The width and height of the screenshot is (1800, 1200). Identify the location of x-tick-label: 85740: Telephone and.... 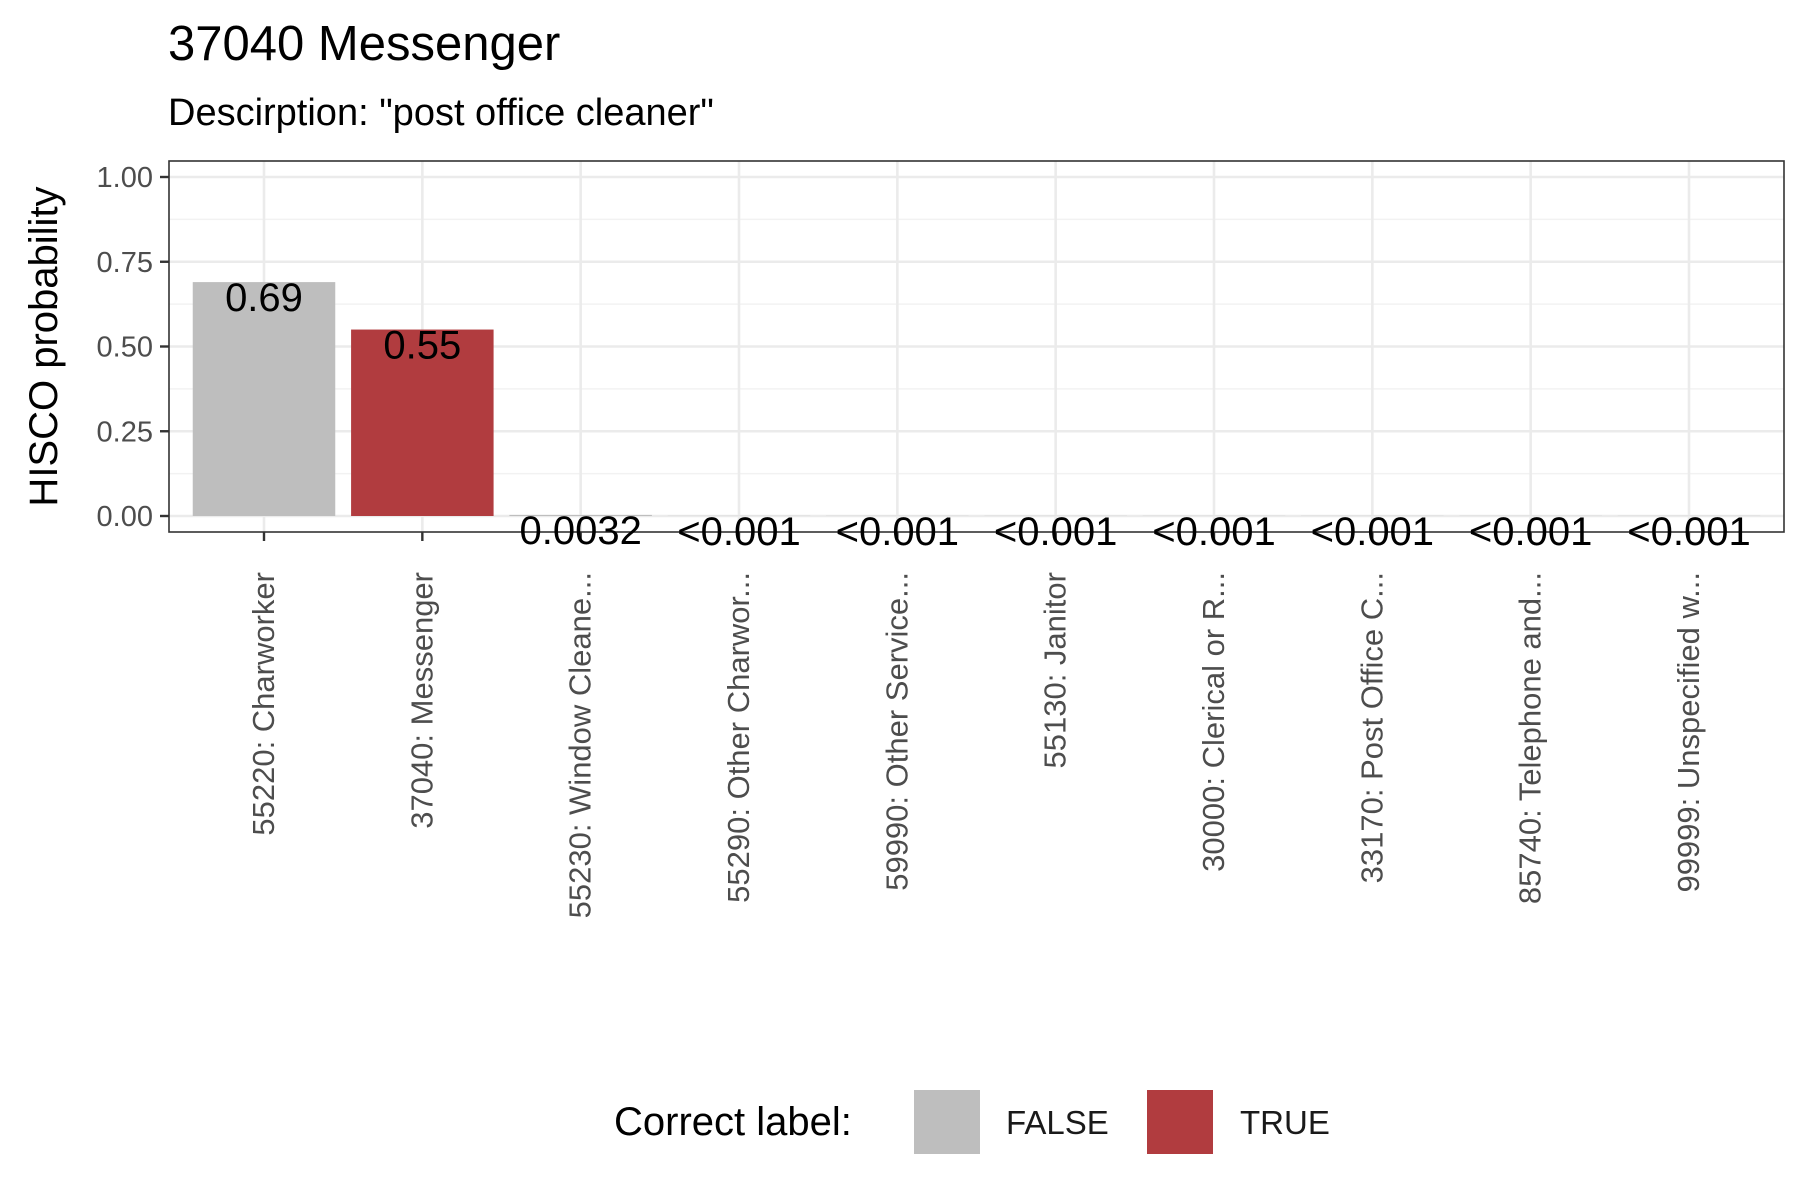
(1530, 738).